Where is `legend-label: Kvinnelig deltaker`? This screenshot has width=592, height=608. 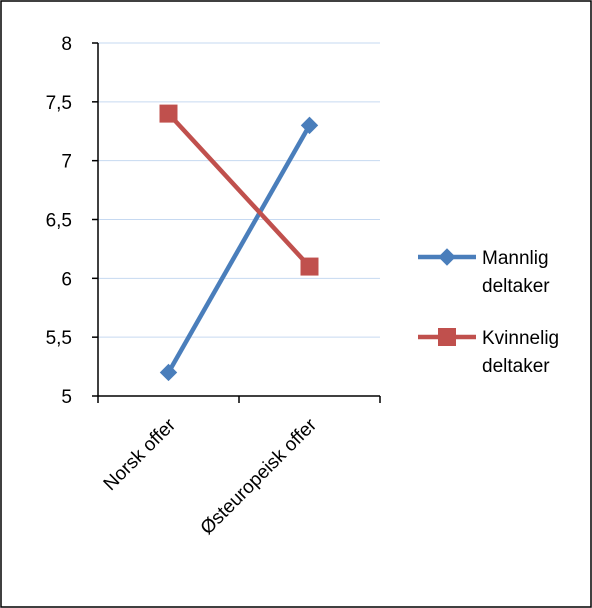
legend-label: Kvinnelig deltaker is located at coordinates (520, 352).